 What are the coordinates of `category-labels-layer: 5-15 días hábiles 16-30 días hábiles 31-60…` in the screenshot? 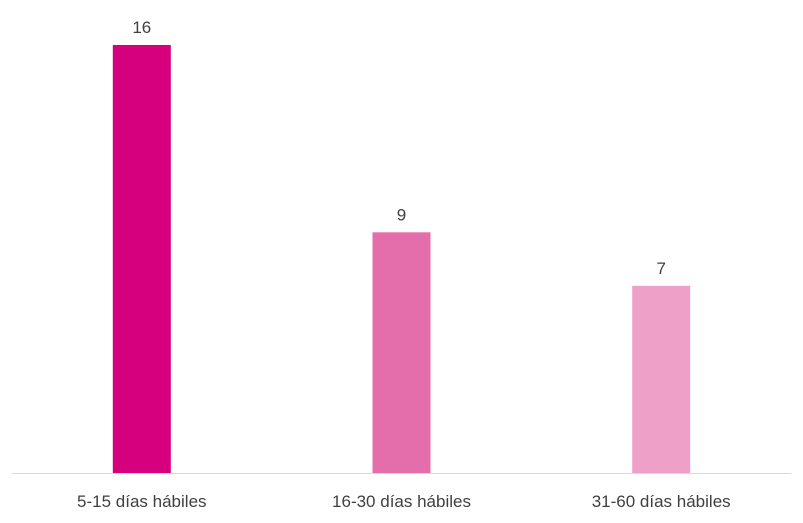 It's located at (404, 501).